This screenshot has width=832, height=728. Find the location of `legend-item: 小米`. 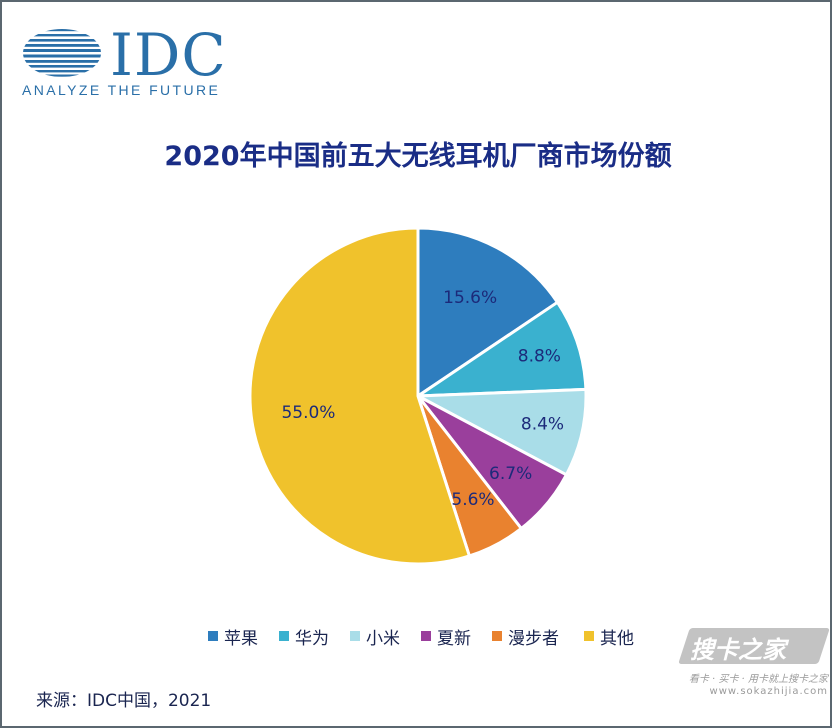

legend-item: 小米 is located at coordinates (375, 636).